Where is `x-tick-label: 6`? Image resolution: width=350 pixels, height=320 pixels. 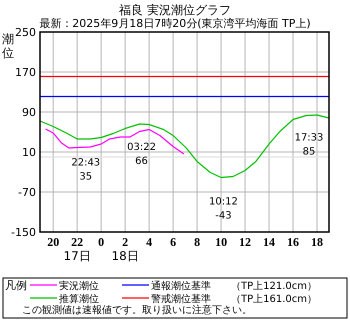 x-tick-label: 6 is located at coordinates (173, 242).